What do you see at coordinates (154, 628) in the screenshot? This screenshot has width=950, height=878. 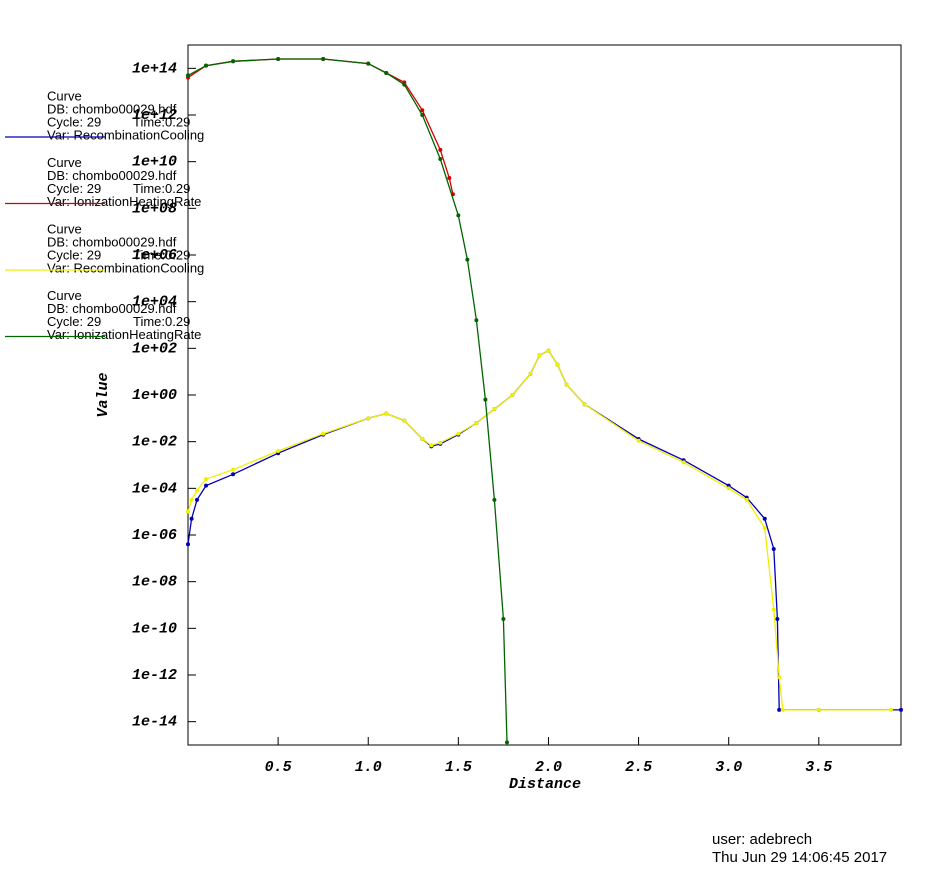 I see `y-tick-label: 1e-10` at bounding box center [154, 628].